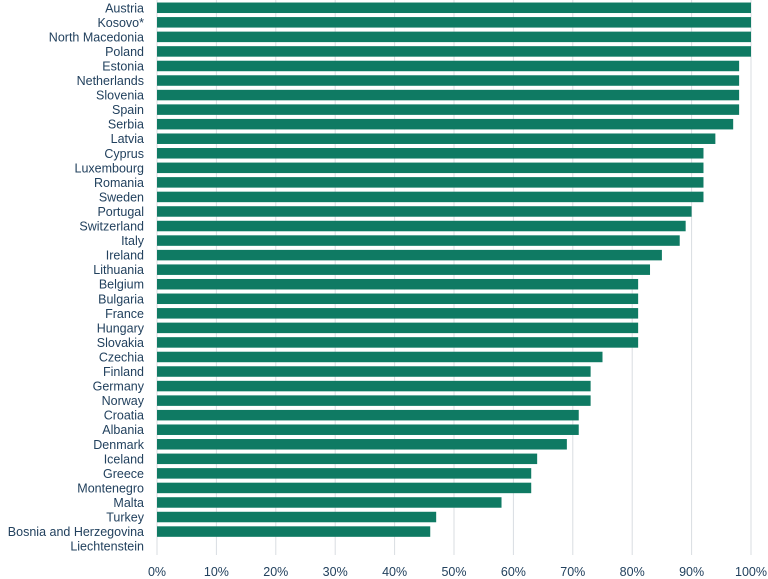 The image size is (768, 579). What do you see at coordinates (275, 572) in the screenshot?
I see `x-tick-label: 20%` at bounding box center [275, 572].